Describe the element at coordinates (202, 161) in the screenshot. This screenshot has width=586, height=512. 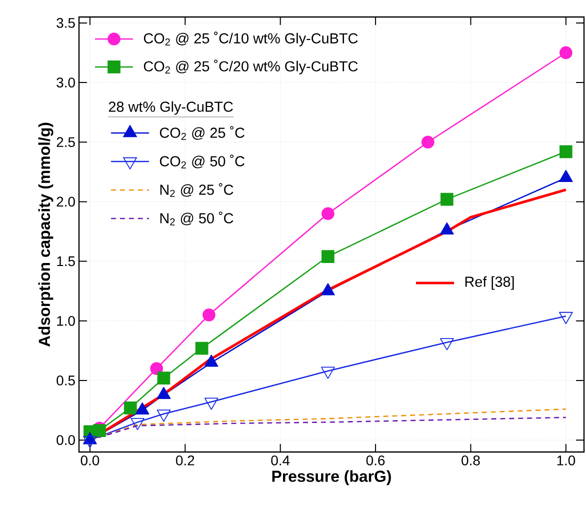
I see `legend-label: CO$_{2}$ @ 50 ˚C` at that location.